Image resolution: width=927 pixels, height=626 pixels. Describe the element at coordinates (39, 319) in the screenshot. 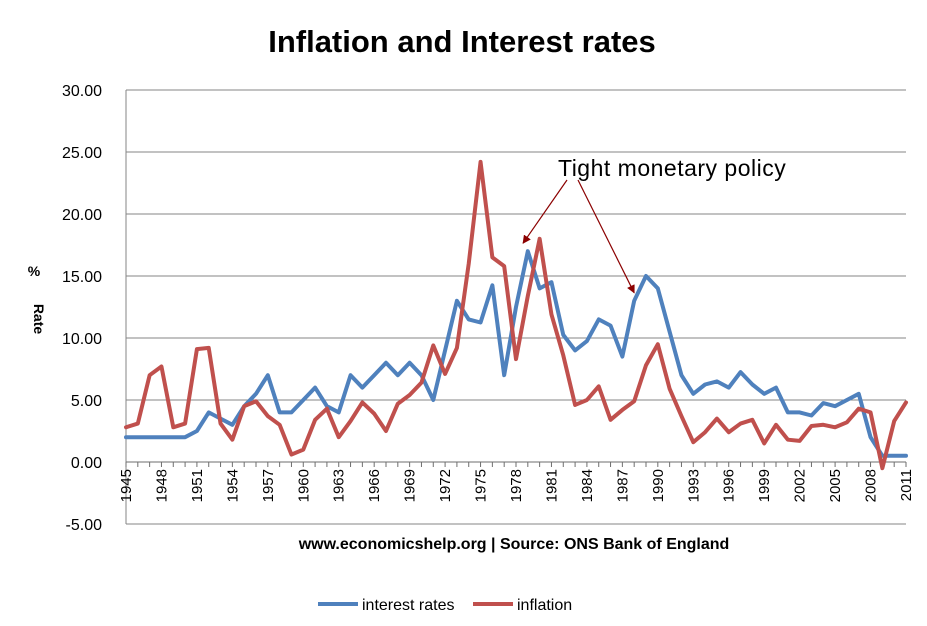

I see `y-axis-label-rate: Rate` at that location.